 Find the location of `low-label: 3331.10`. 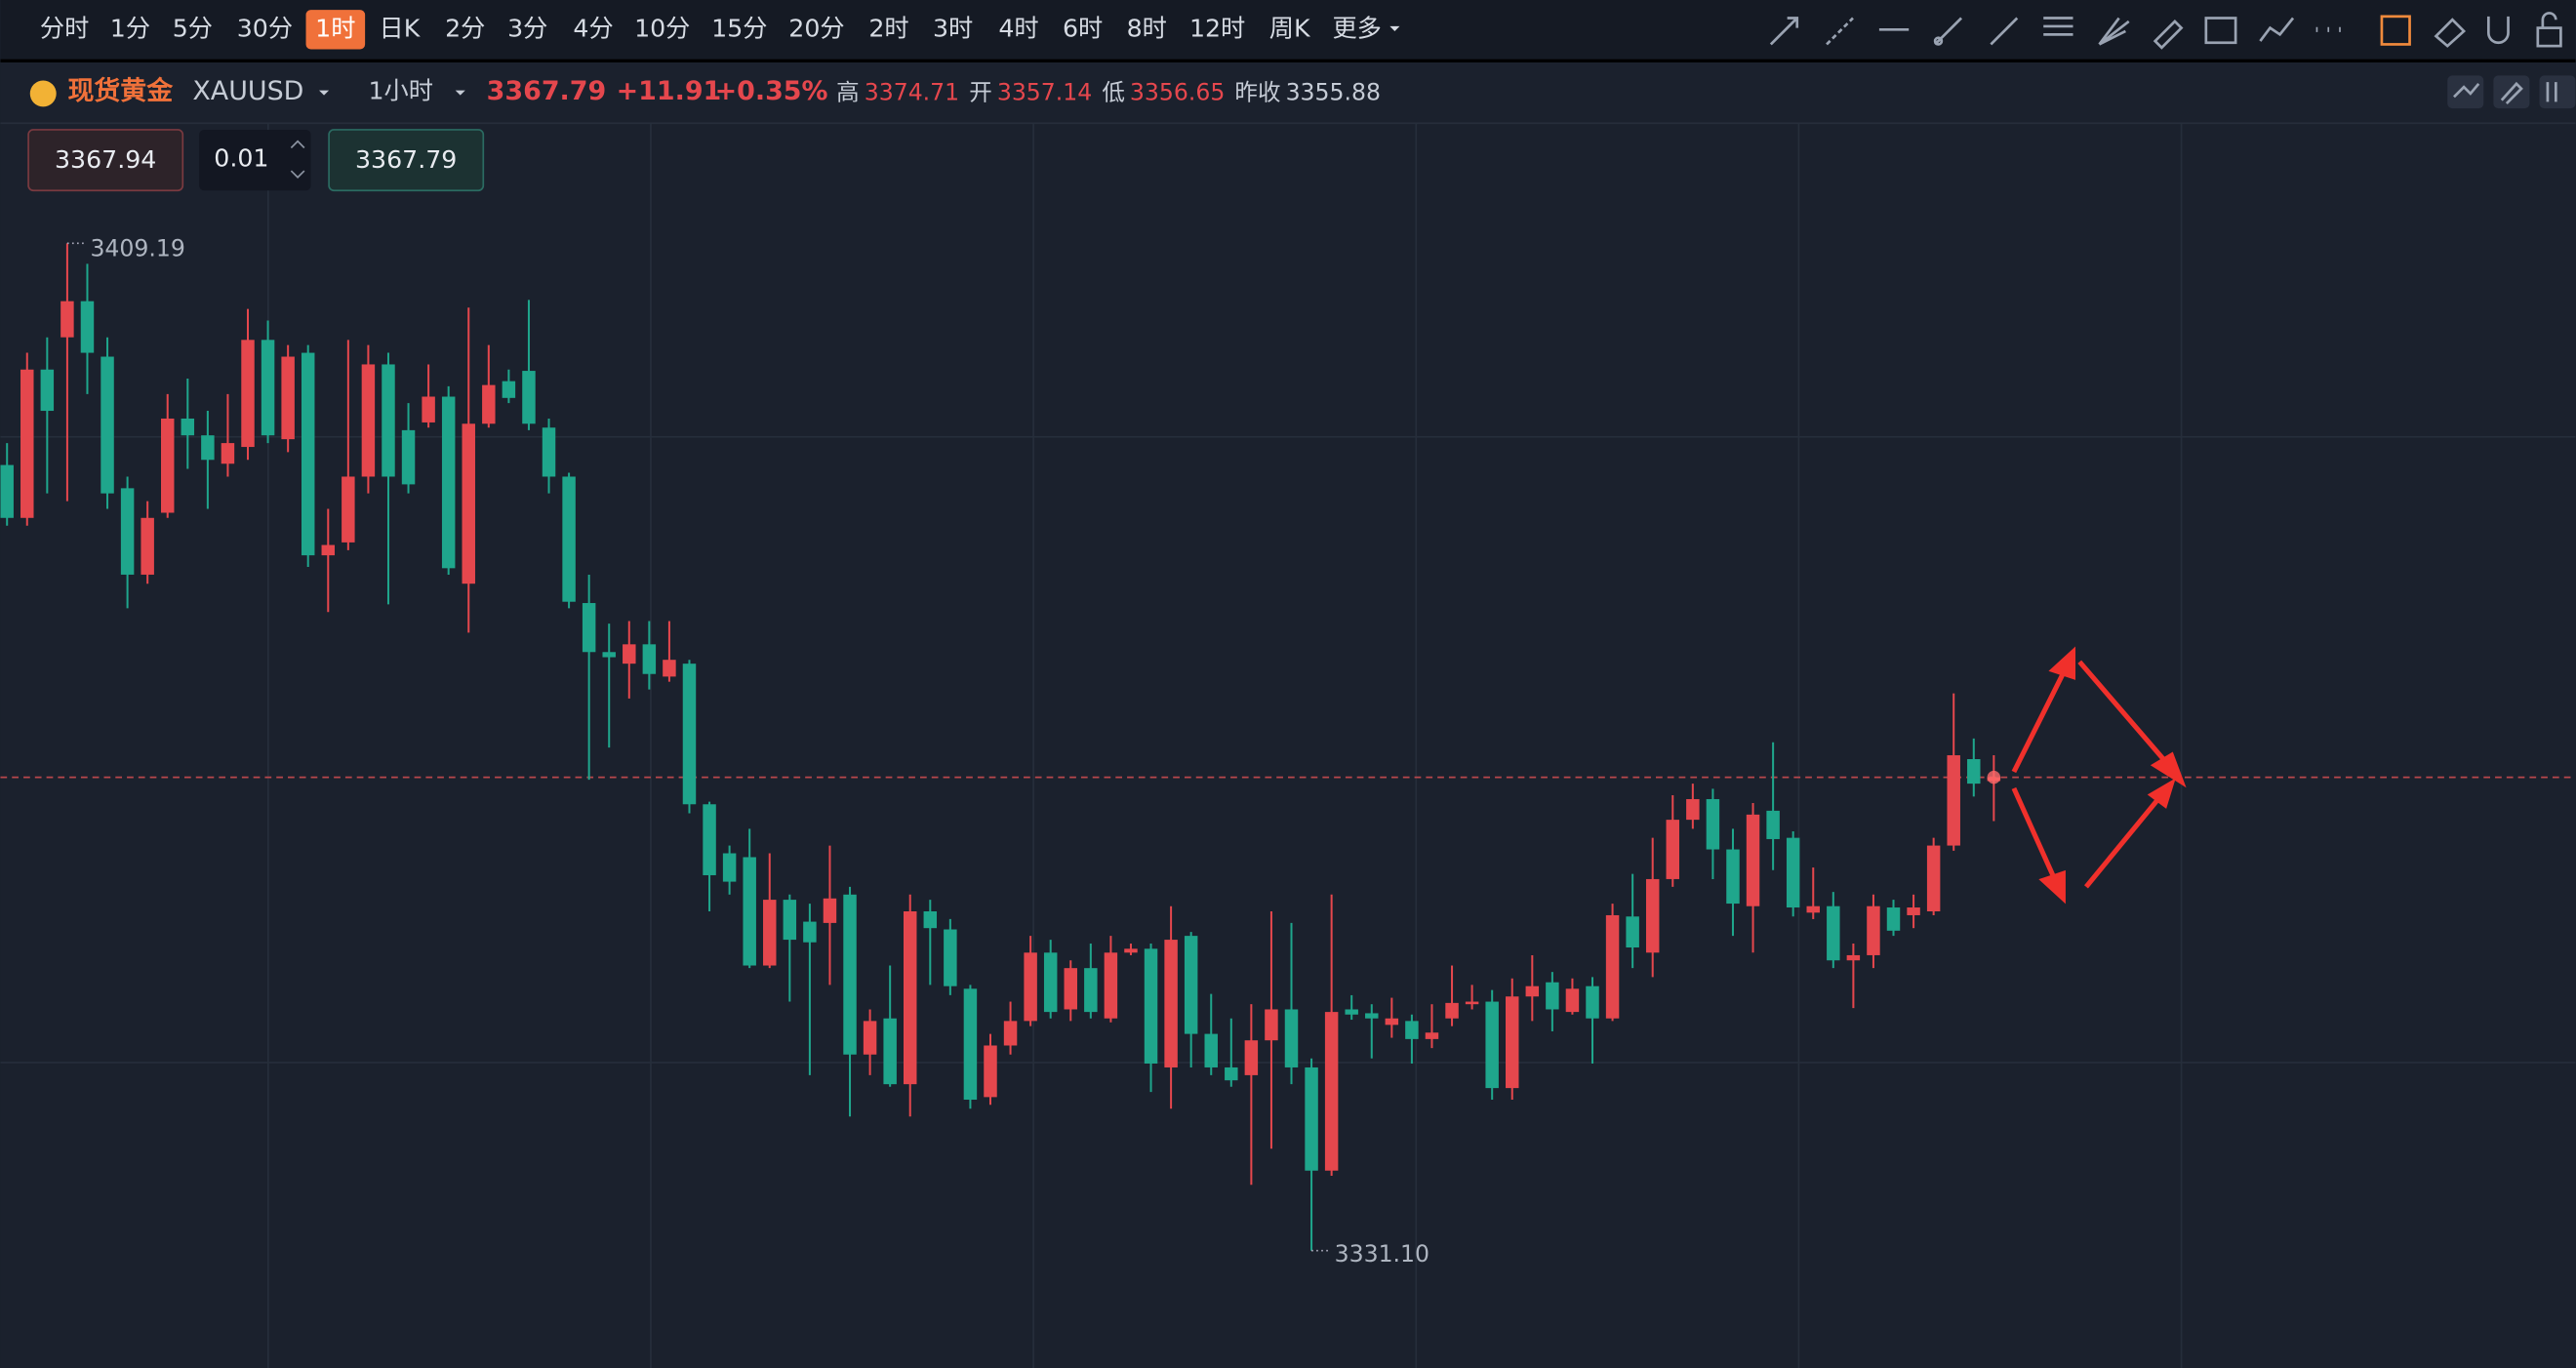

low-label: 3331.10 is located at coordinates (1382, 1253).